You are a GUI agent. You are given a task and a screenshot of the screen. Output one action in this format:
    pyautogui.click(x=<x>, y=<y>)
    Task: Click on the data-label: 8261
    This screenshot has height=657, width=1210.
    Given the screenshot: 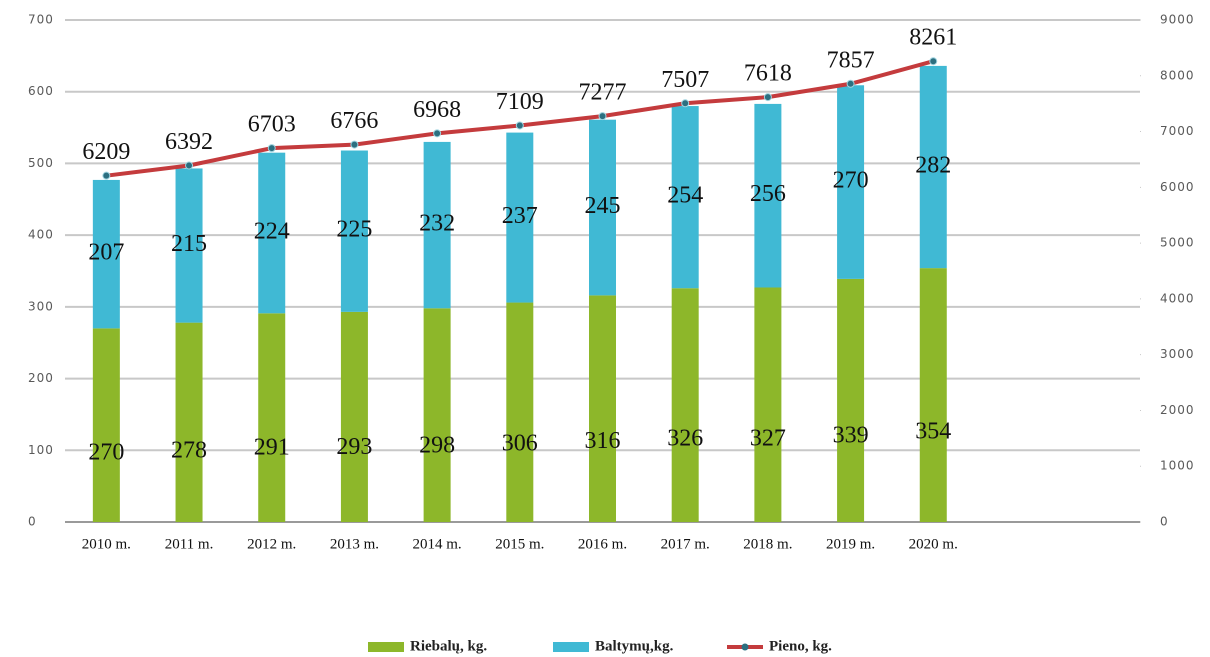 What is the action you would take?
    pyautogui.click(x=933, y=38)
    